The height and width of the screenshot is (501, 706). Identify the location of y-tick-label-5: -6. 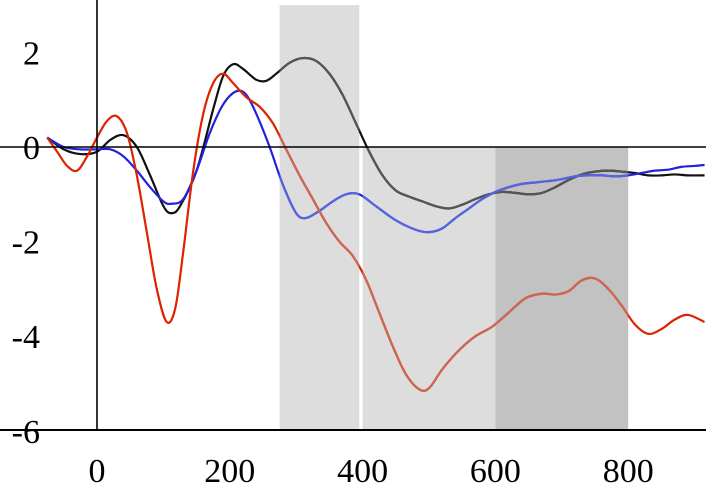
(26, 432).